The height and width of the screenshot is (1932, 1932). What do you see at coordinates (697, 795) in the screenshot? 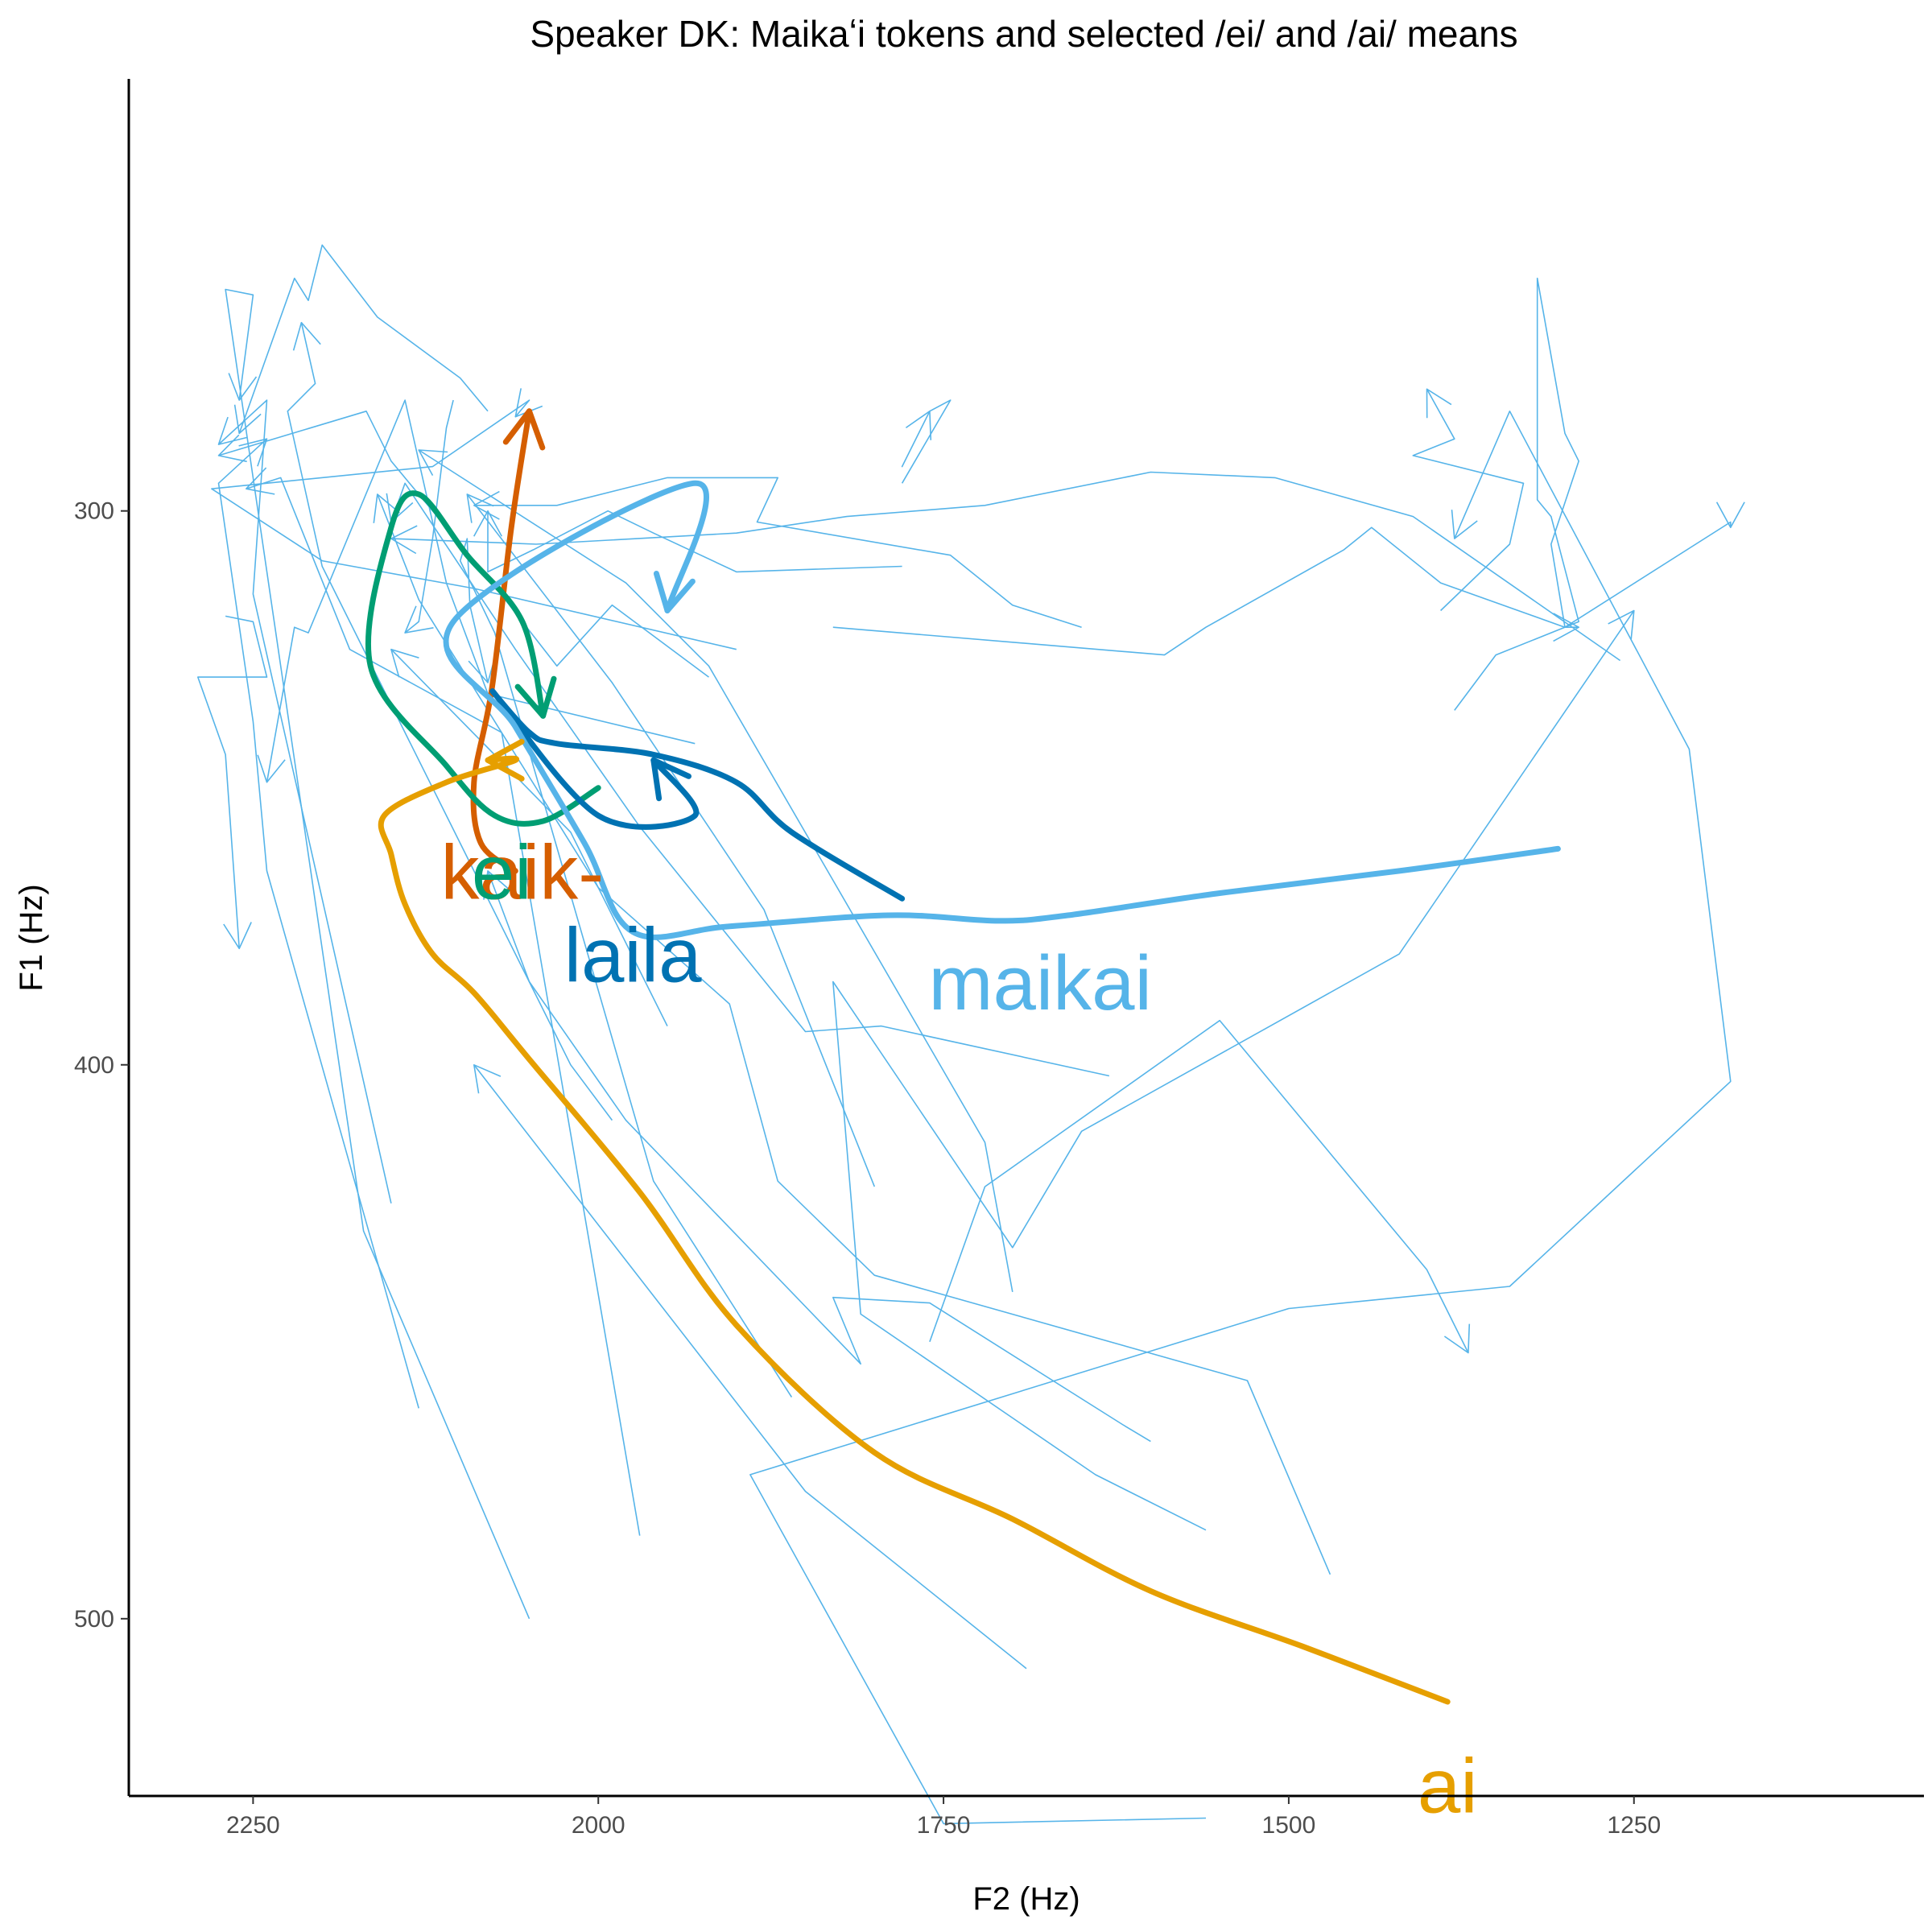
I see `mean-path-laila` at bounding box center [697, 795].